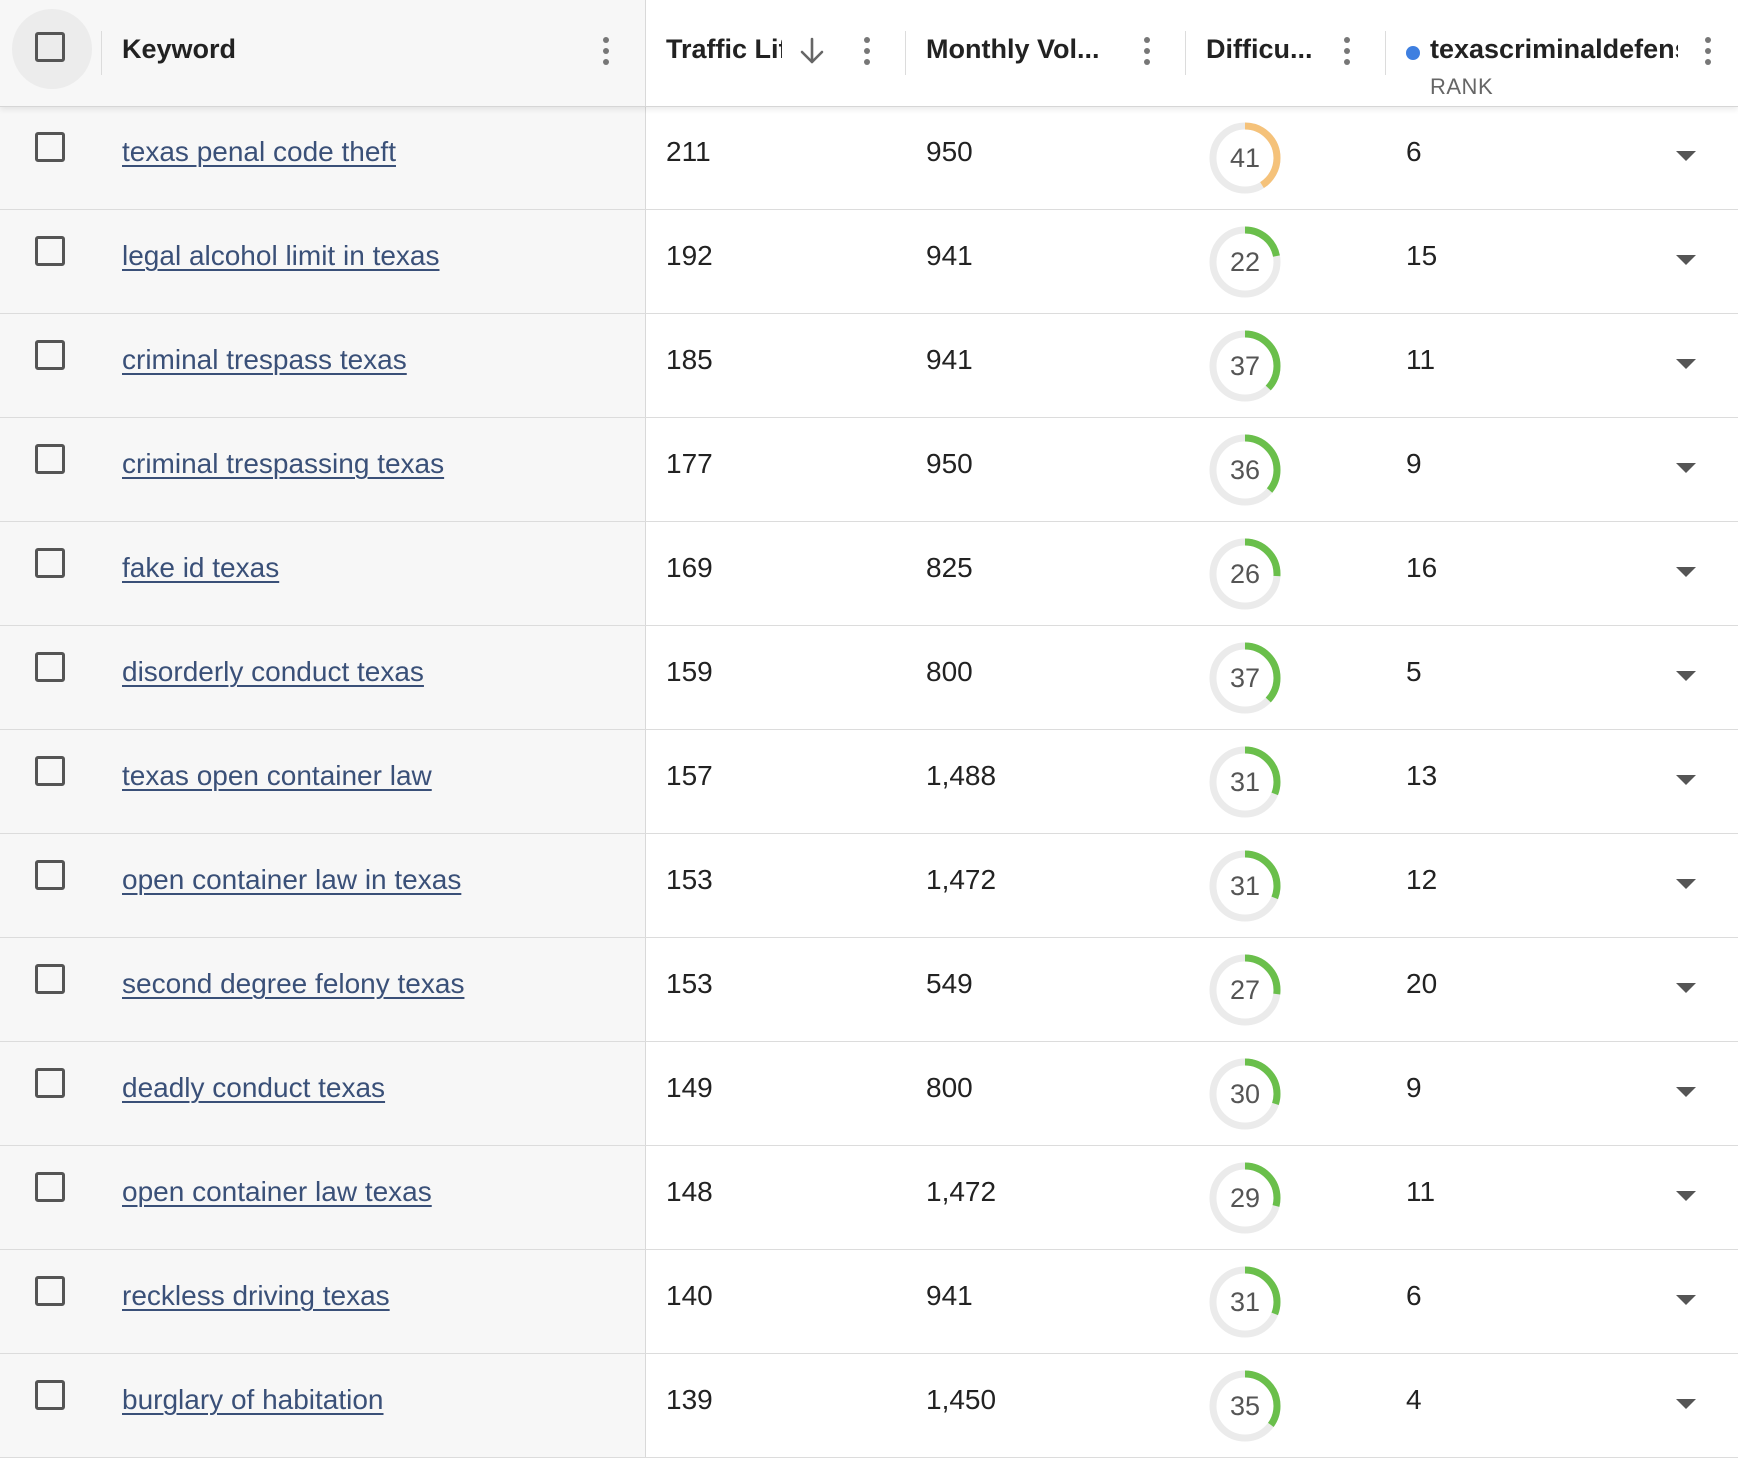 This screenshot has width=1738, height=1458. Describe the element at coordinates (1245, 262) in the screenshot. I see `difficulty-ring: 22` at that location.